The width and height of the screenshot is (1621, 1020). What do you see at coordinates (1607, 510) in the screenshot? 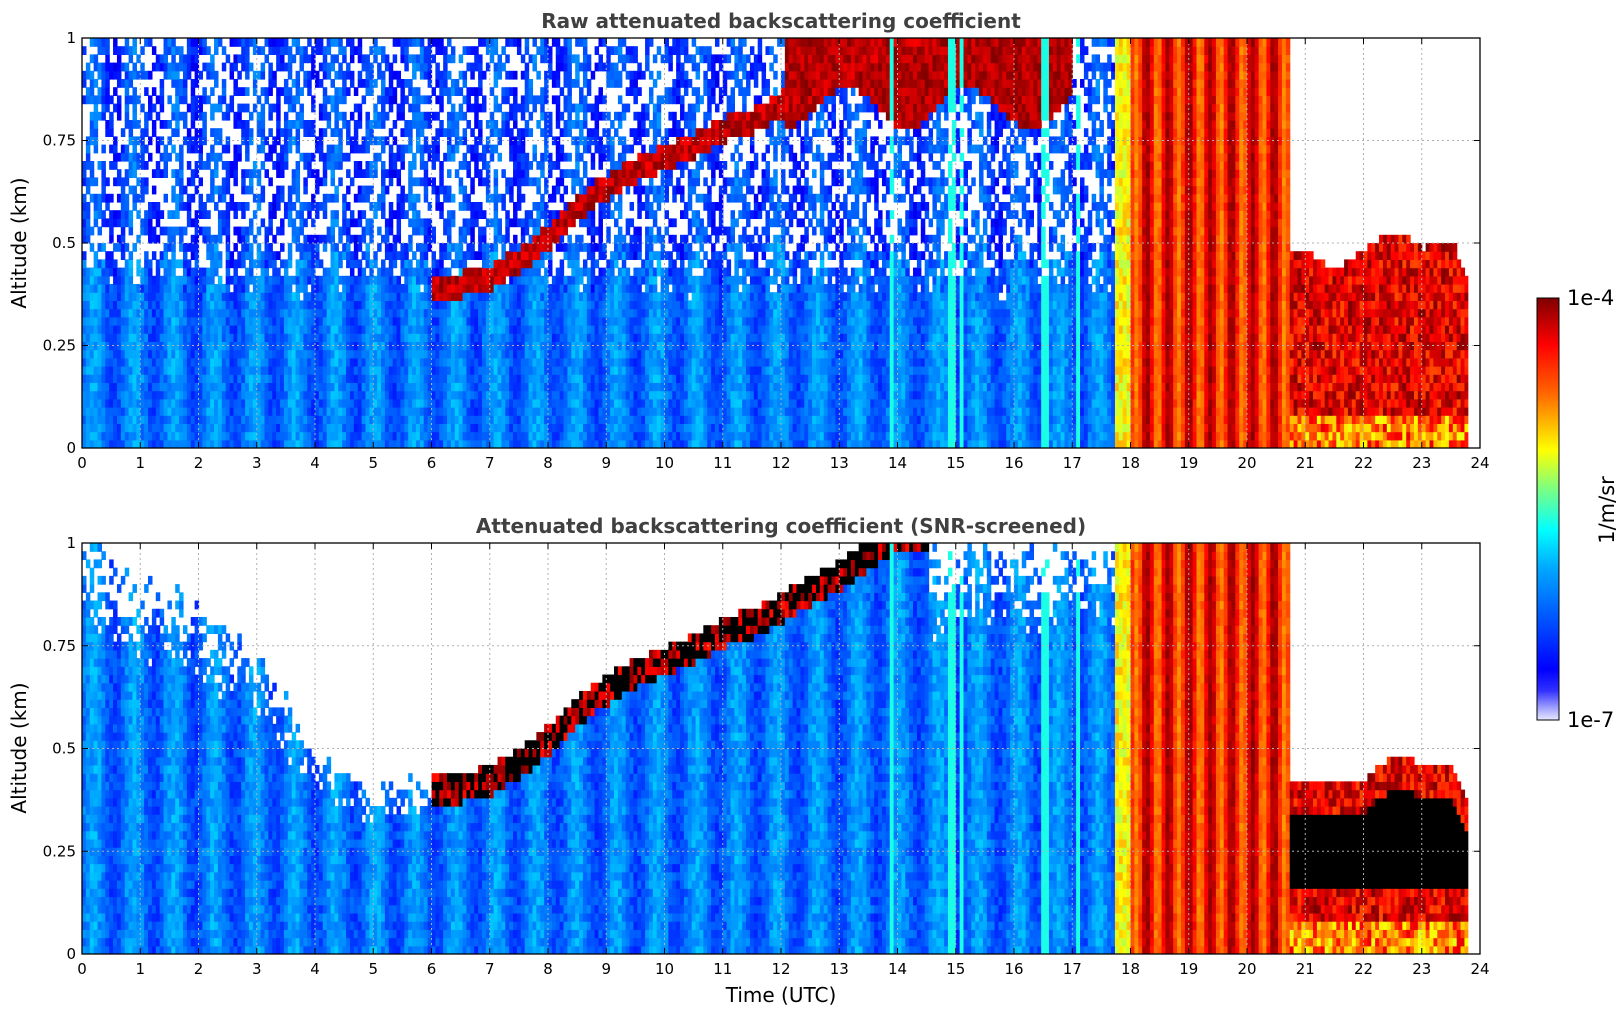
I see `colorbar-label: 1/m/sr` at bounding box center [1607, 510].